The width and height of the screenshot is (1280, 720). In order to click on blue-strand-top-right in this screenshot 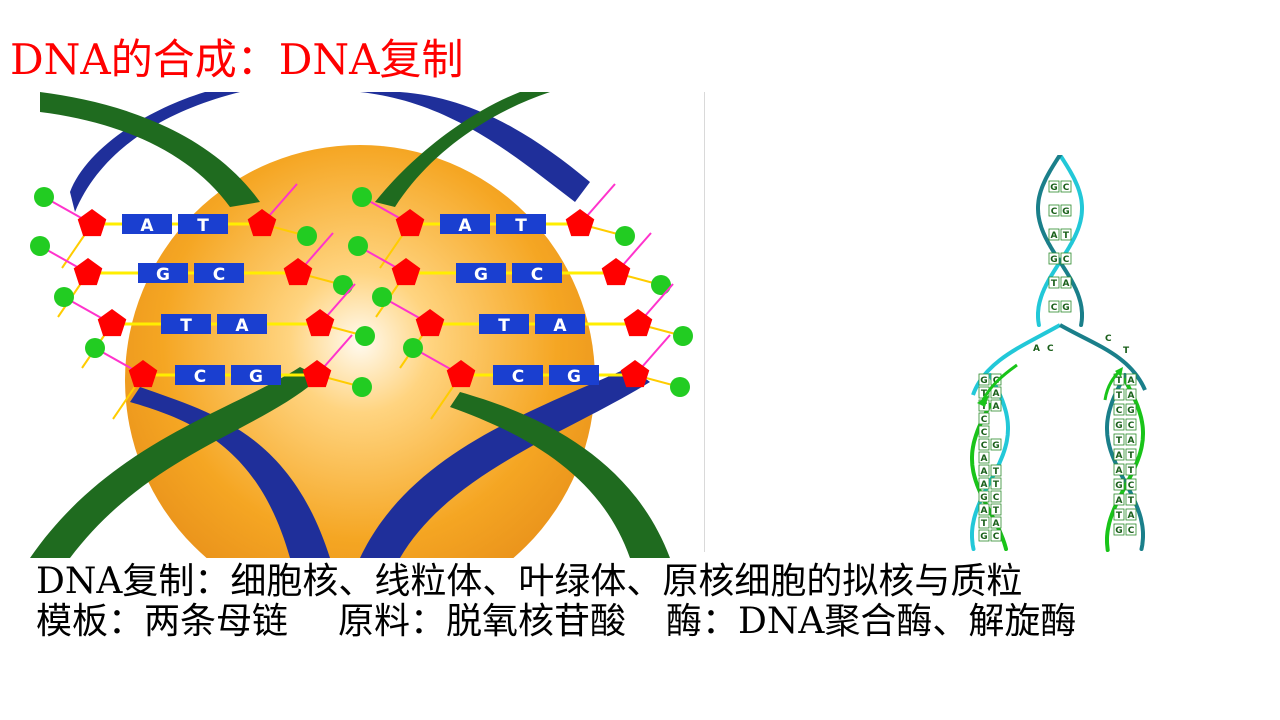, I will do `click(475, 147)`.